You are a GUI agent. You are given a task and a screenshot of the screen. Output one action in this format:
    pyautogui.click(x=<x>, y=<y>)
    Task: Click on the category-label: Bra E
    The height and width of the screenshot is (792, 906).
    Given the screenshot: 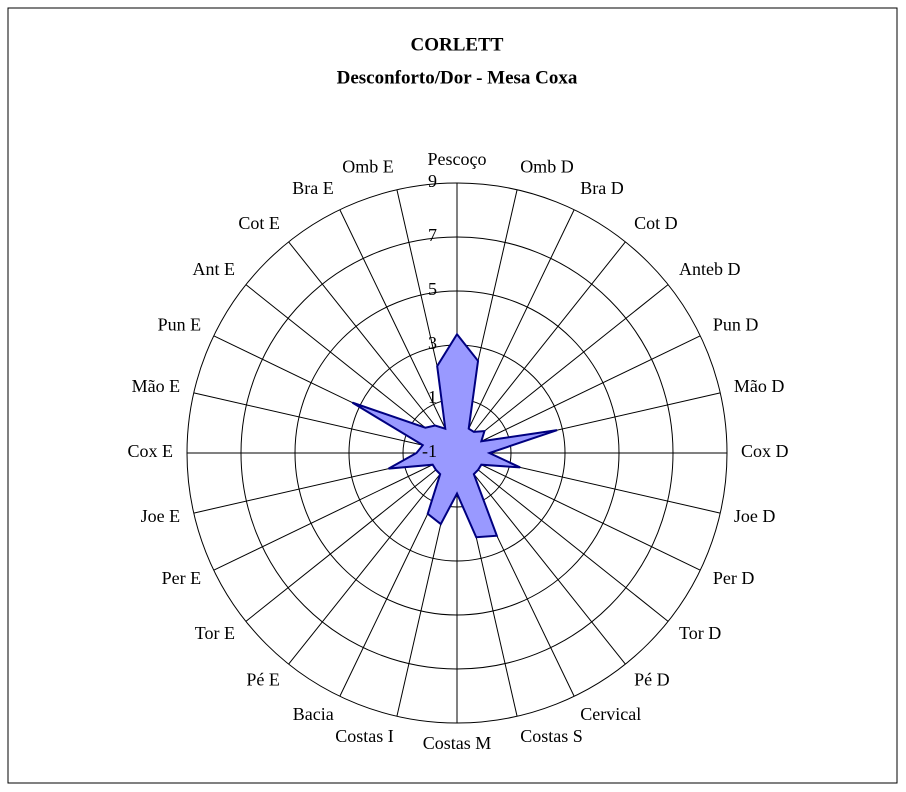 What is the action you would take?
    pyautogui.click(x=312, y=188)
    